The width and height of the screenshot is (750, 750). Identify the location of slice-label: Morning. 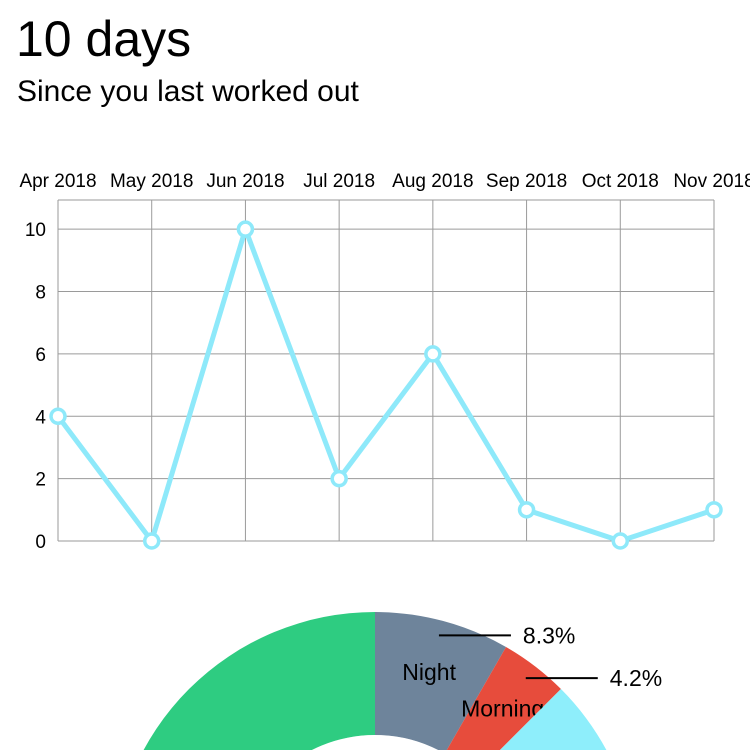
(502, 708).